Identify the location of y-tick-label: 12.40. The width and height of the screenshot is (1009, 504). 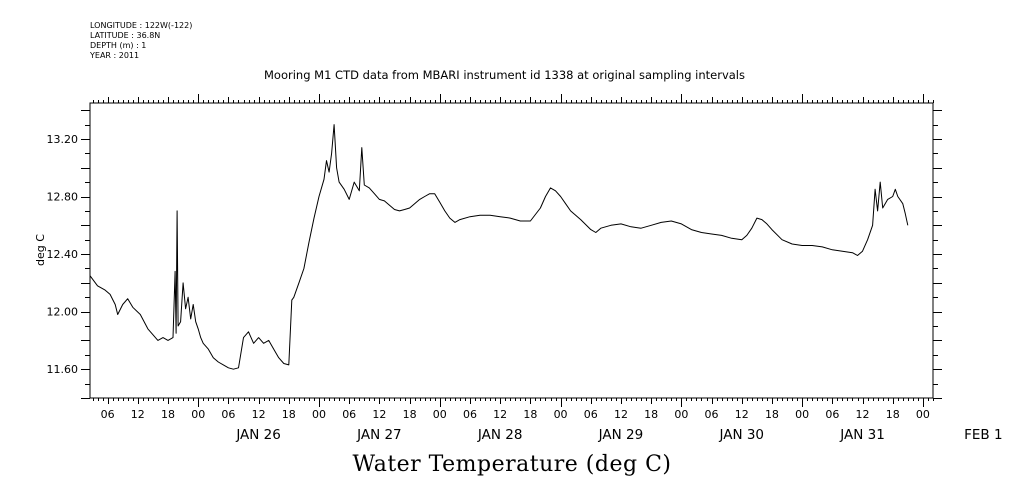
(63, 254).